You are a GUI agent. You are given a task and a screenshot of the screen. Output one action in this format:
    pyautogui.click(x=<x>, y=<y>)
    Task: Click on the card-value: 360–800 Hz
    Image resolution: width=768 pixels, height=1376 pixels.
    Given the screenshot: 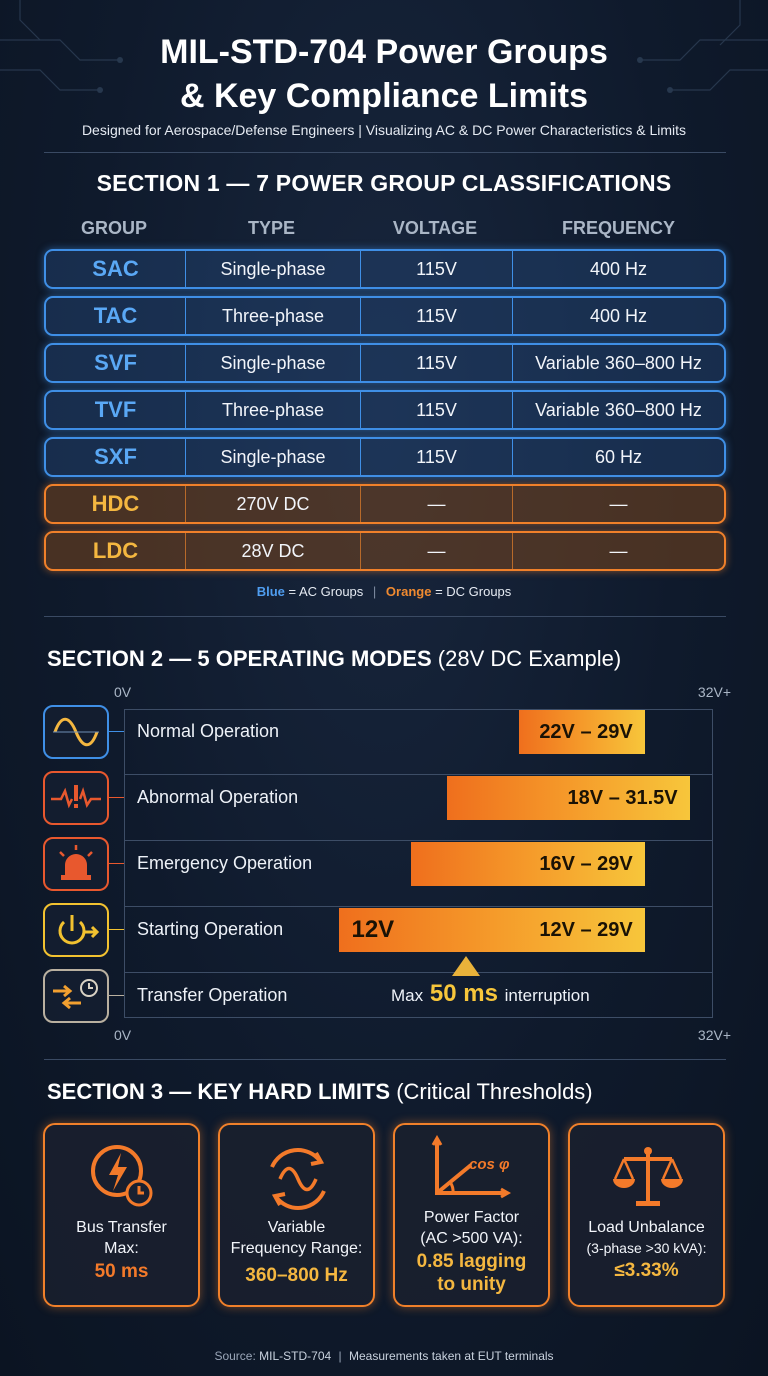 What is the action you would take?
    pyautogui.click(x=296, y=1275)
    